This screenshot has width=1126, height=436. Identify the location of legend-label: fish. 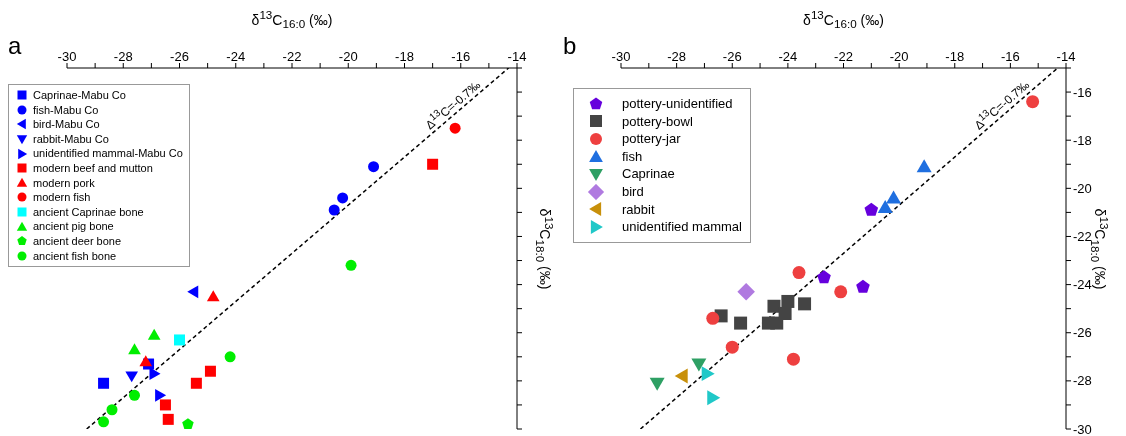
(632, 156).